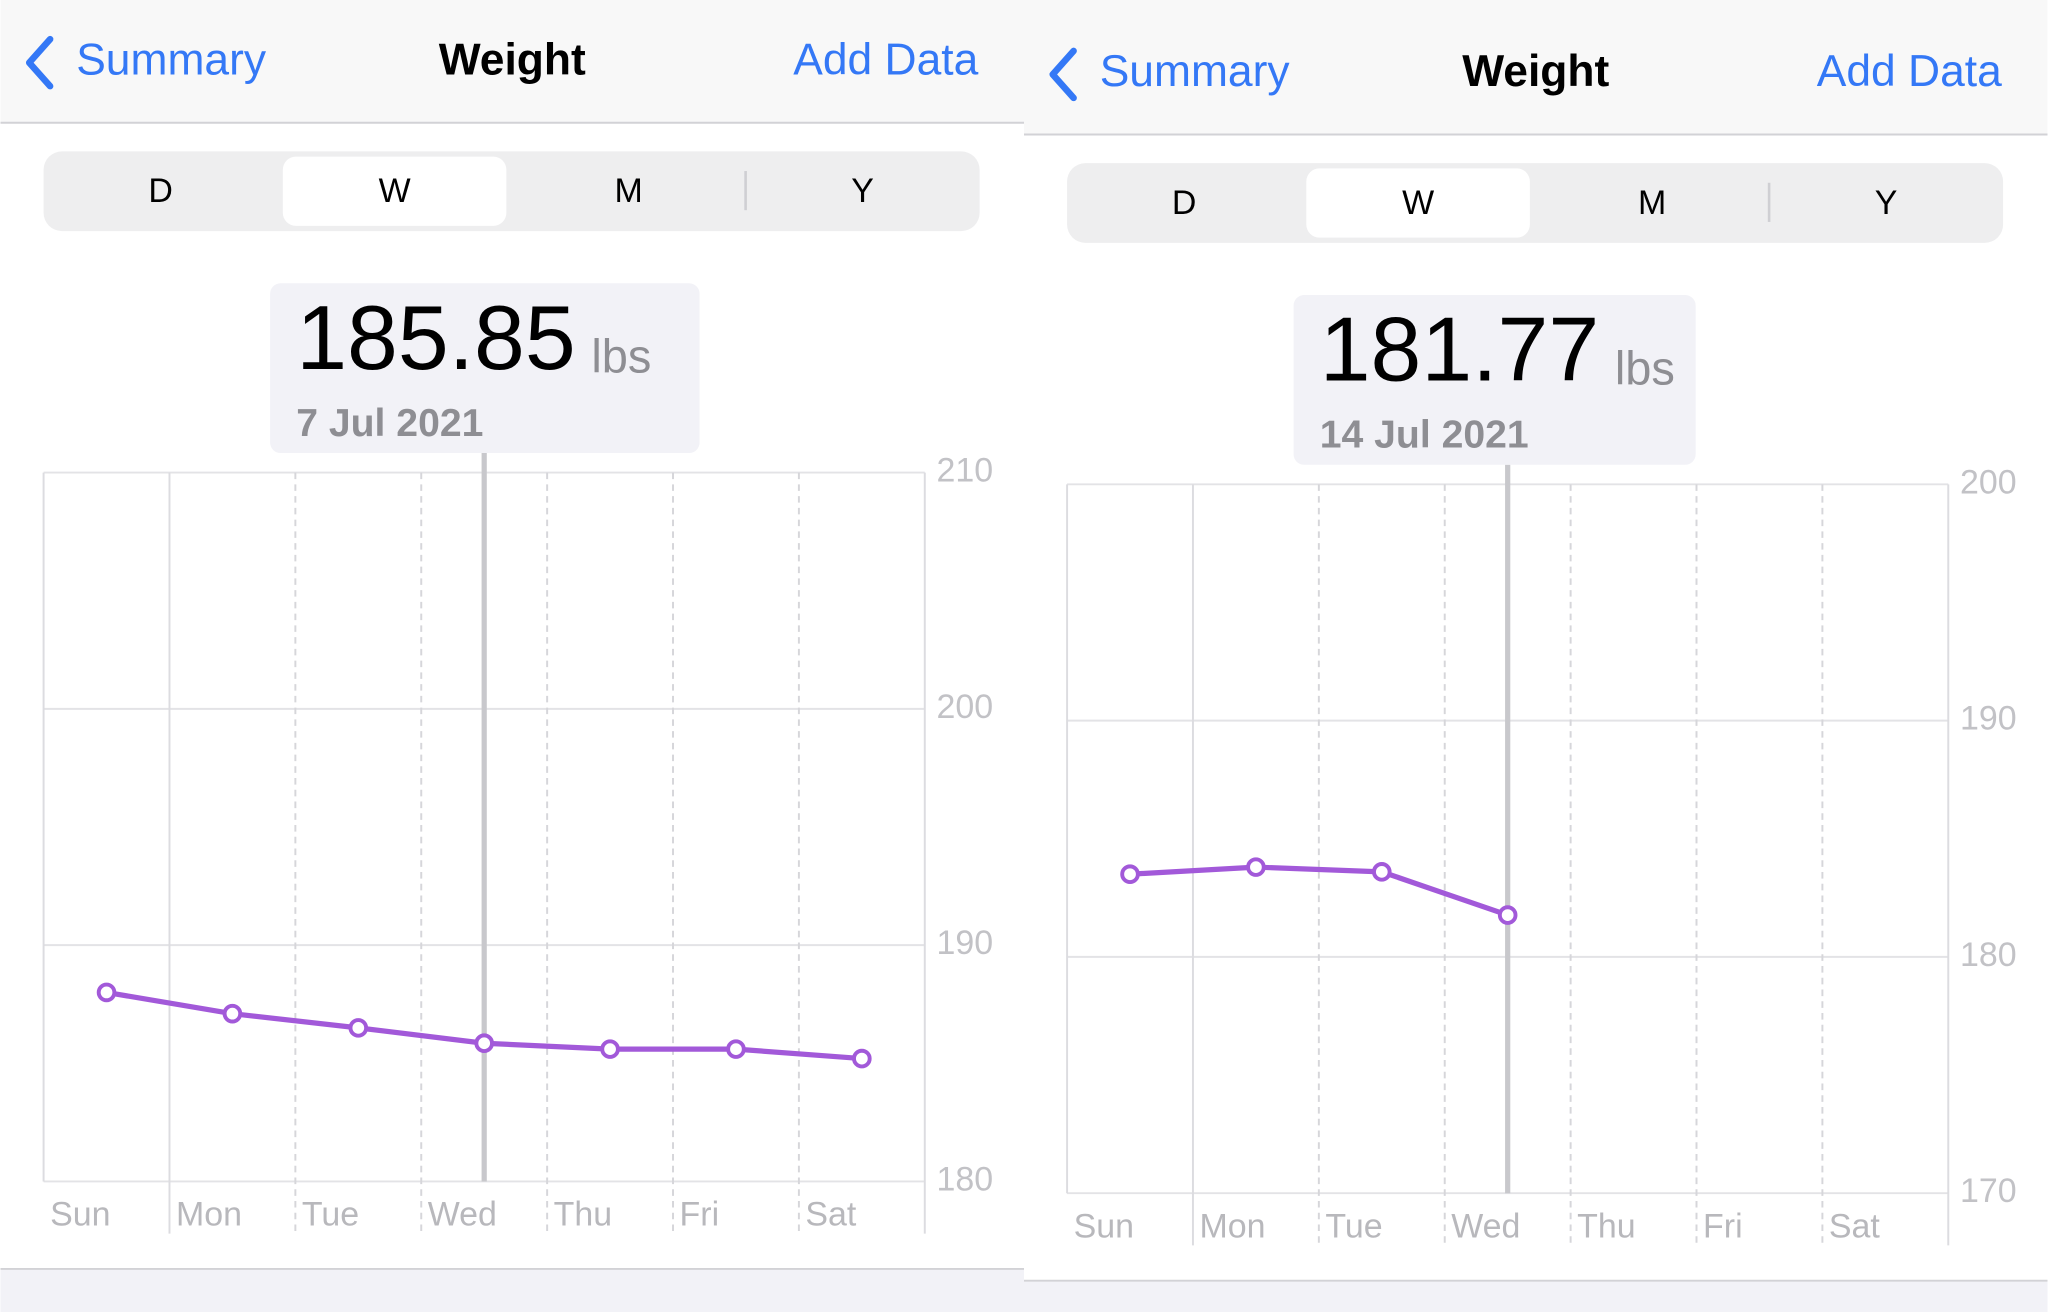 The image size is (2048, 1312). What do you see at coordinates (965, 471) in the screenshot?
I see `y-tick-label: 210` at bounding box center [965, 471].